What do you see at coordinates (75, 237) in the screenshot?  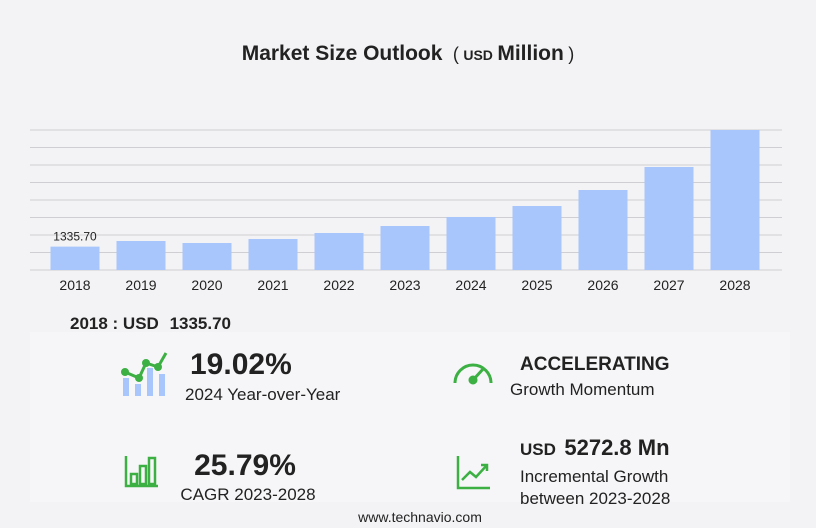 I see `data-label: 1335.70` at bounding box center [75, 237].